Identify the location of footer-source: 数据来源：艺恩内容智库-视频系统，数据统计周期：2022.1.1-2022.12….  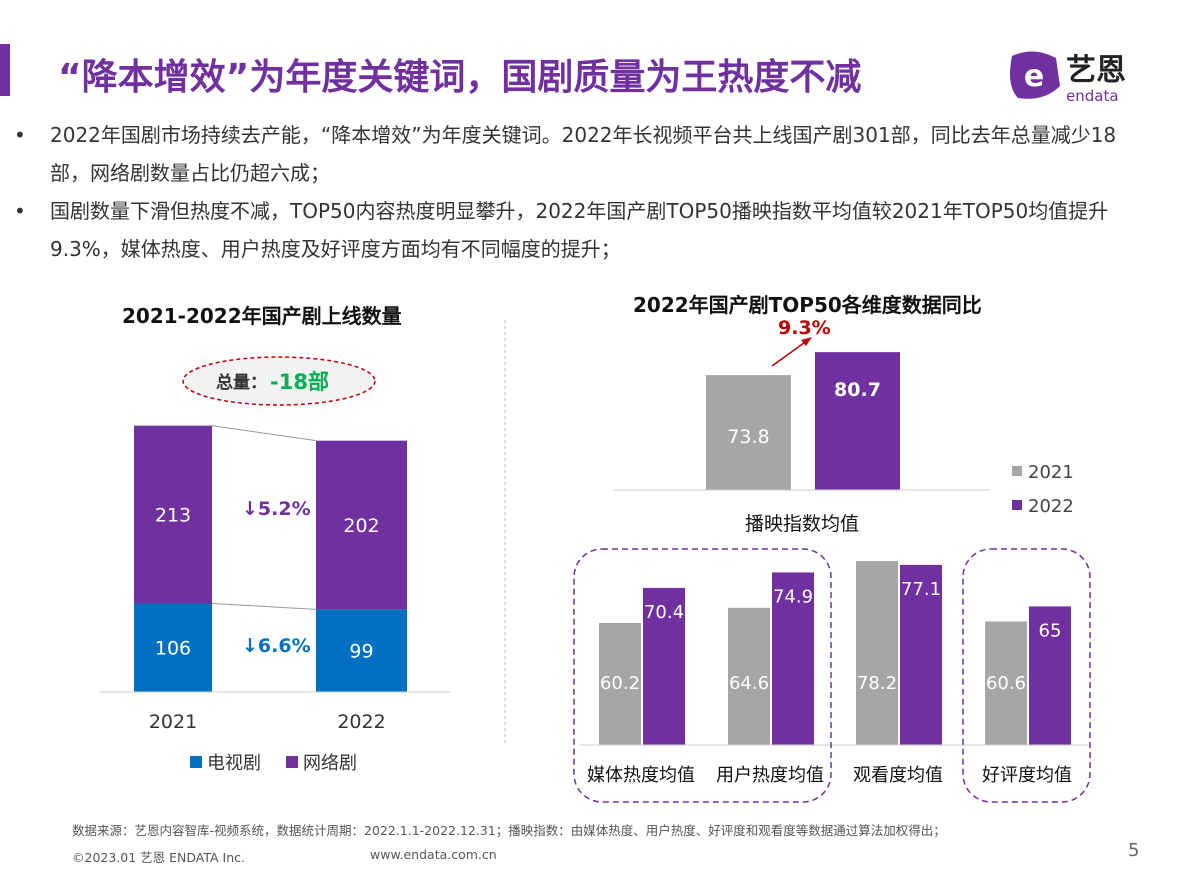
(509, 830).